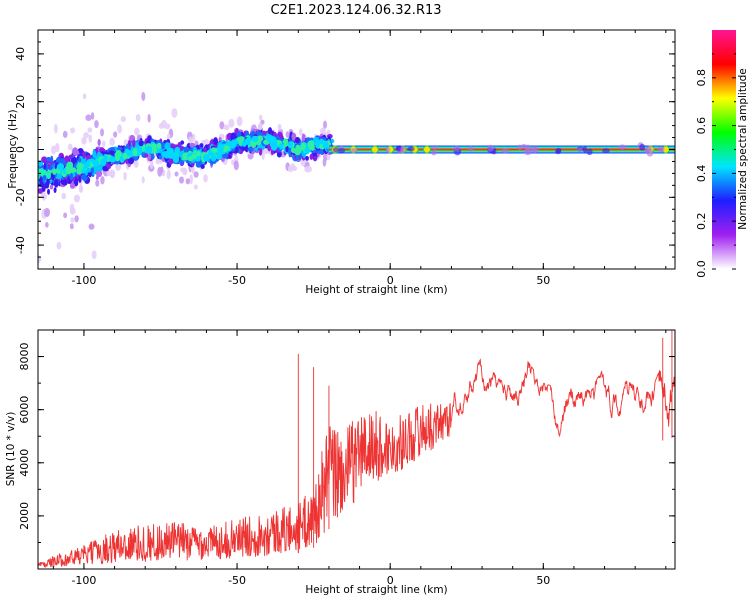 The image size is (750, 600). Describe the element at coordinates (701, 126) in the screenshot. I see `colorbar-tick-label: 0.6` at that location.